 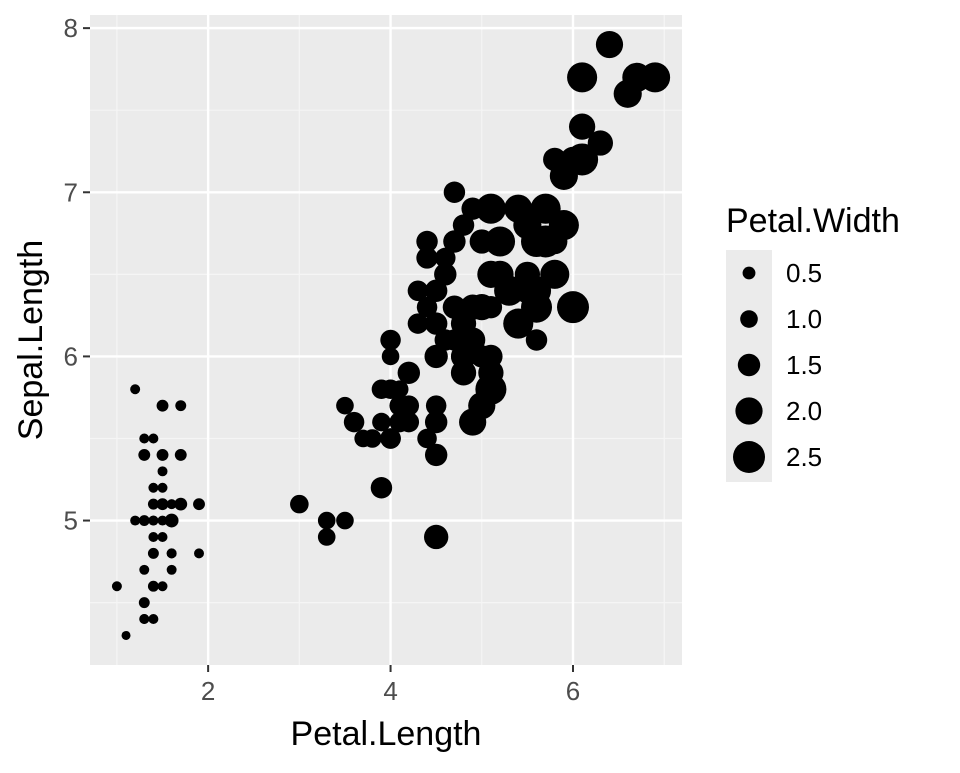 I want to click on legend-title: Petal.Width, so click(x=813, y=221).